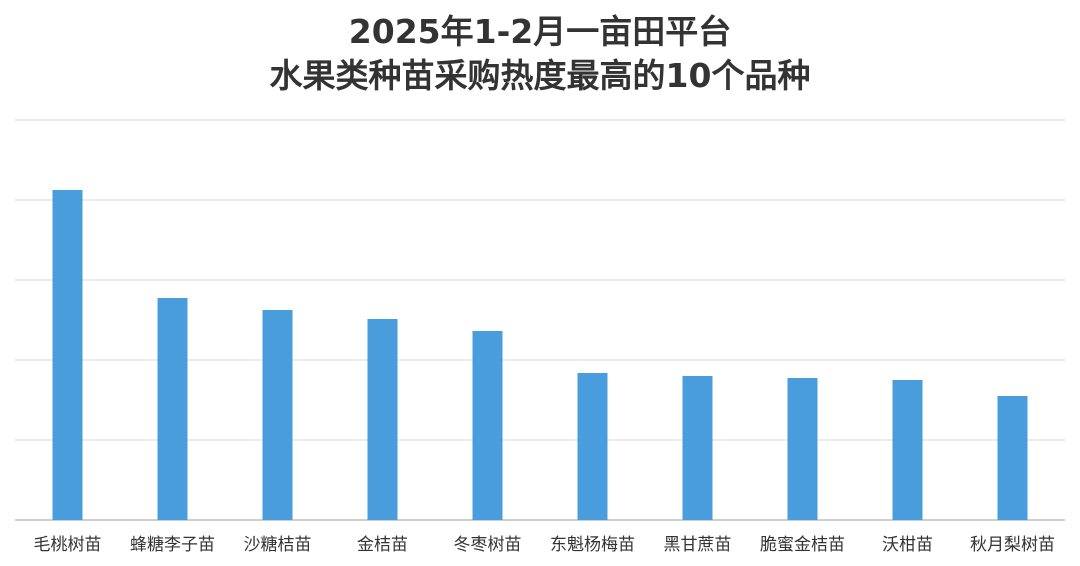 The image size is (1080, 566). I want to click on x-tick-label: 蜂糖李子苗, so click(172, 545).